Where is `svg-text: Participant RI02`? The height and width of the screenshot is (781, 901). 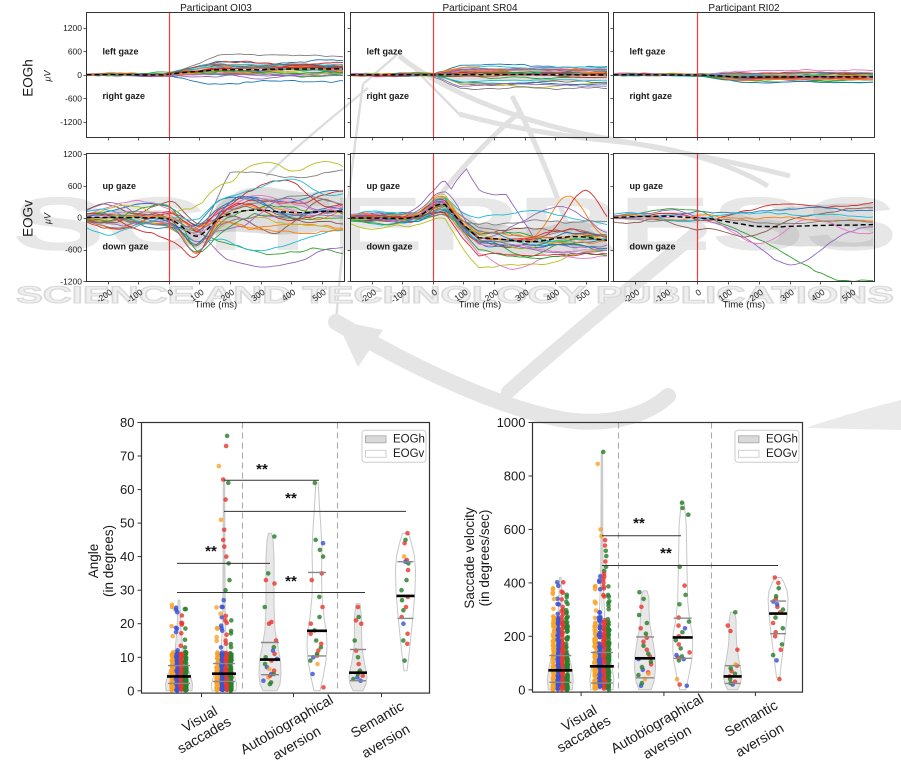 svg-text: Participant RI02 is located at coordinates (744, 8).